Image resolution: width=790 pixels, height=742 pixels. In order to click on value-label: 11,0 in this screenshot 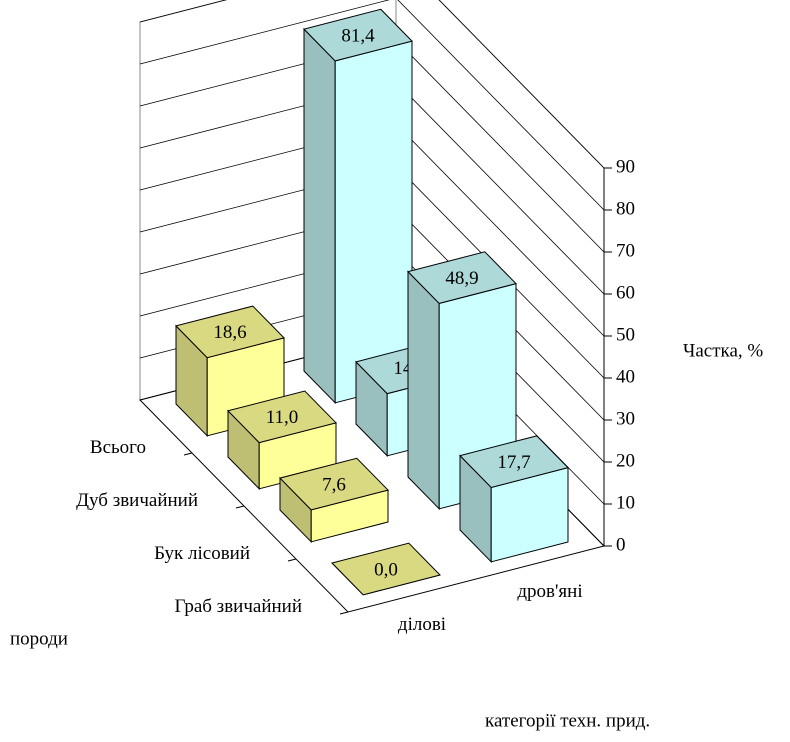, I will do `click(282, 417)`.